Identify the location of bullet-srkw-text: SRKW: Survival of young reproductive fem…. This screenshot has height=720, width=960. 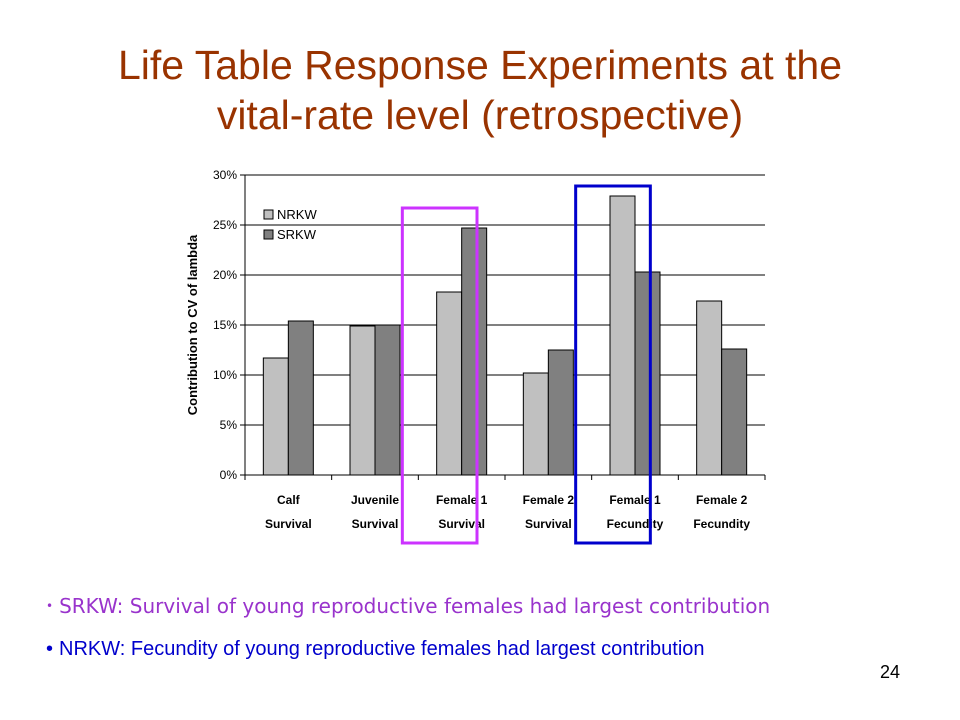
(415, 606).